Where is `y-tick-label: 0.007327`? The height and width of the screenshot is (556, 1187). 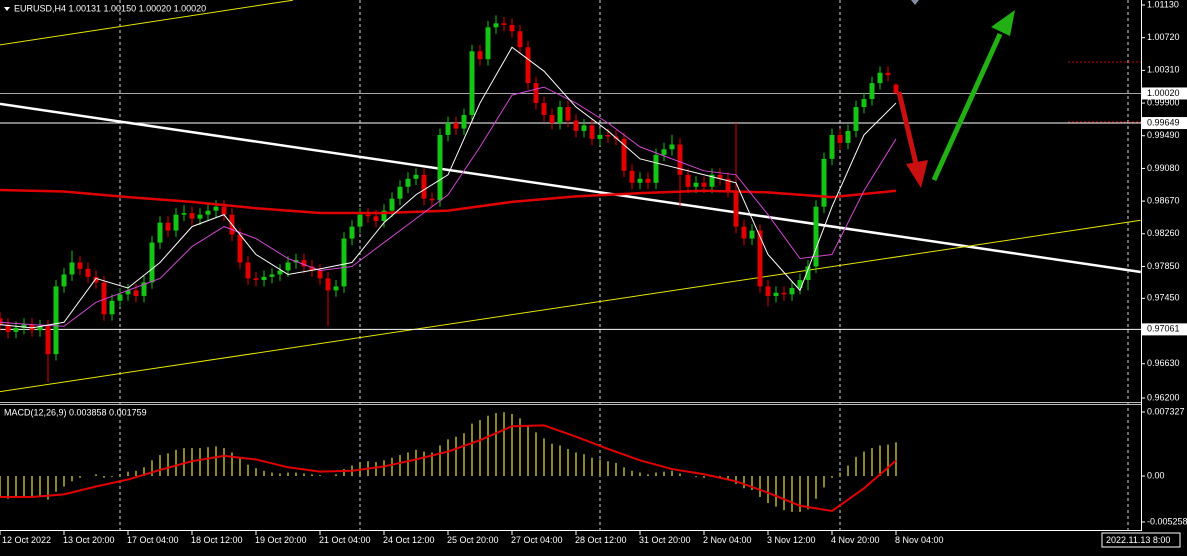 y-tick-label: 0.007327 is located at coordinates (1166, 411).